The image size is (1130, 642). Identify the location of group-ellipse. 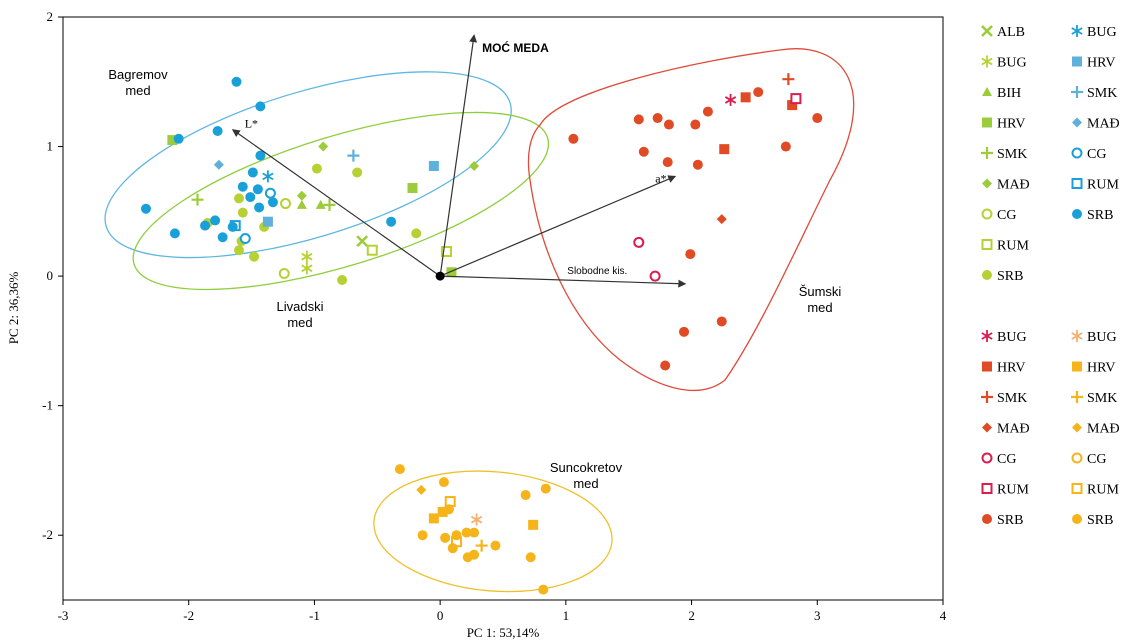
(308, 165).